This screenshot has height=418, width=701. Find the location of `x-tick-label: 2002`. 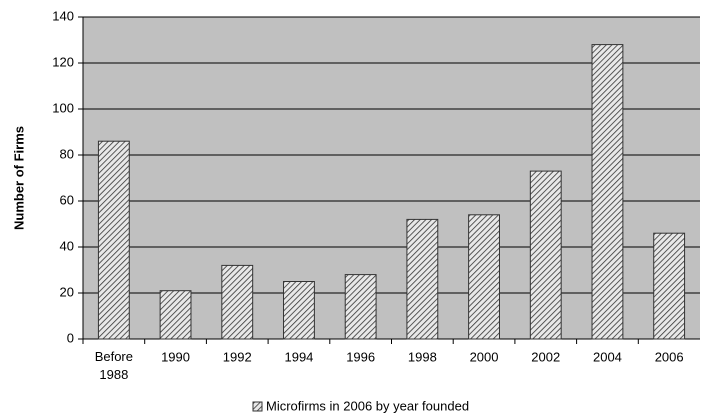

x-tick-label: 2002 is located at coordinates (545, 356).